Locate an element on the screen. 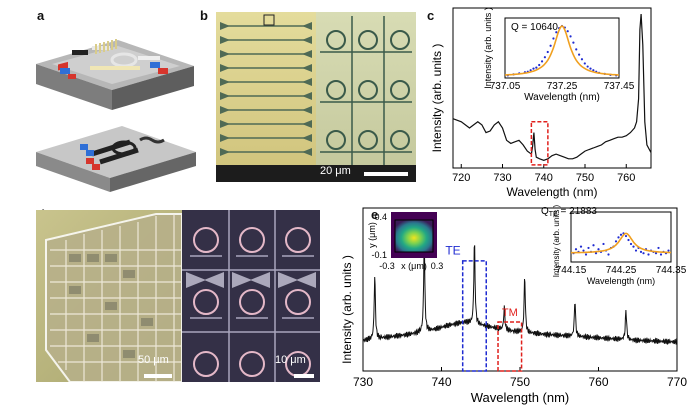 This screenshot has width=687, height=411. chart-e-tm-label: TM is located at coordinates (510, 313).